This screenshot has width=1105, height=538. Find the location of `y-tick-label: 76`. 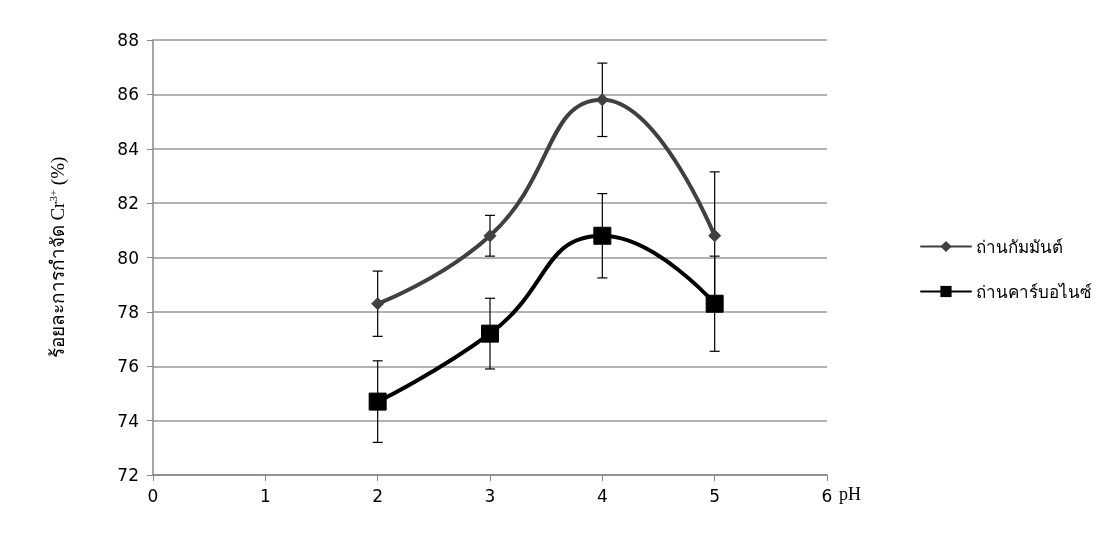

y-tick-label: 76 is located at coordinates (128, 366).